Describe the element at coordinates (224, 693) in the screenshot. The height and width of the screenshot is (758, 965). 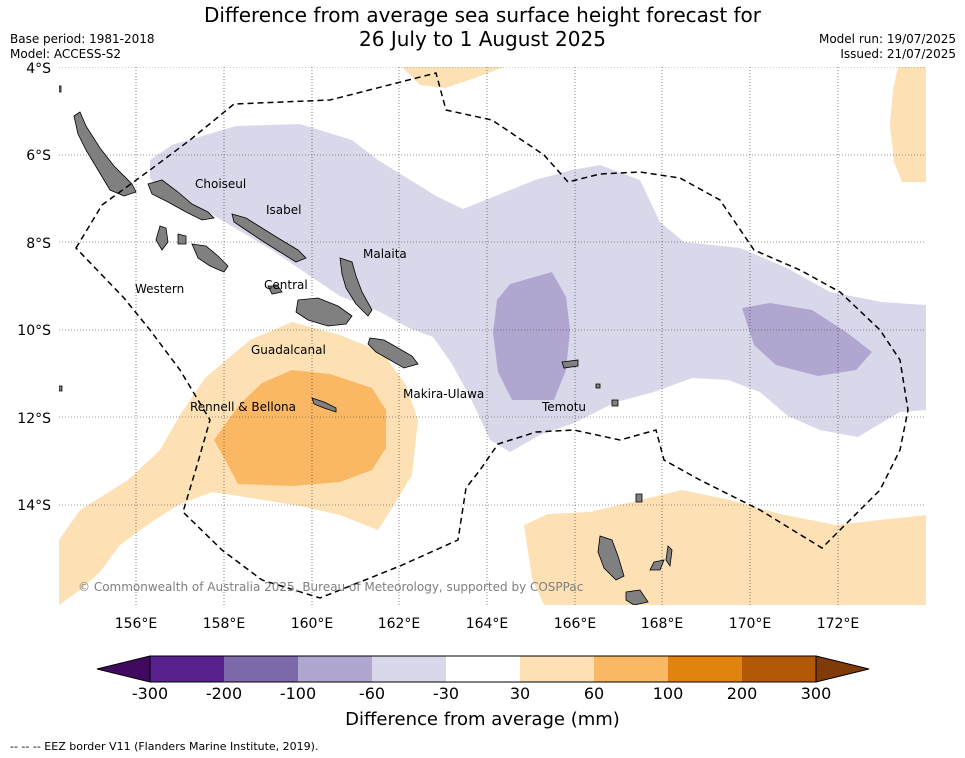
I see `colorbar-tick-1: -200` at that location.